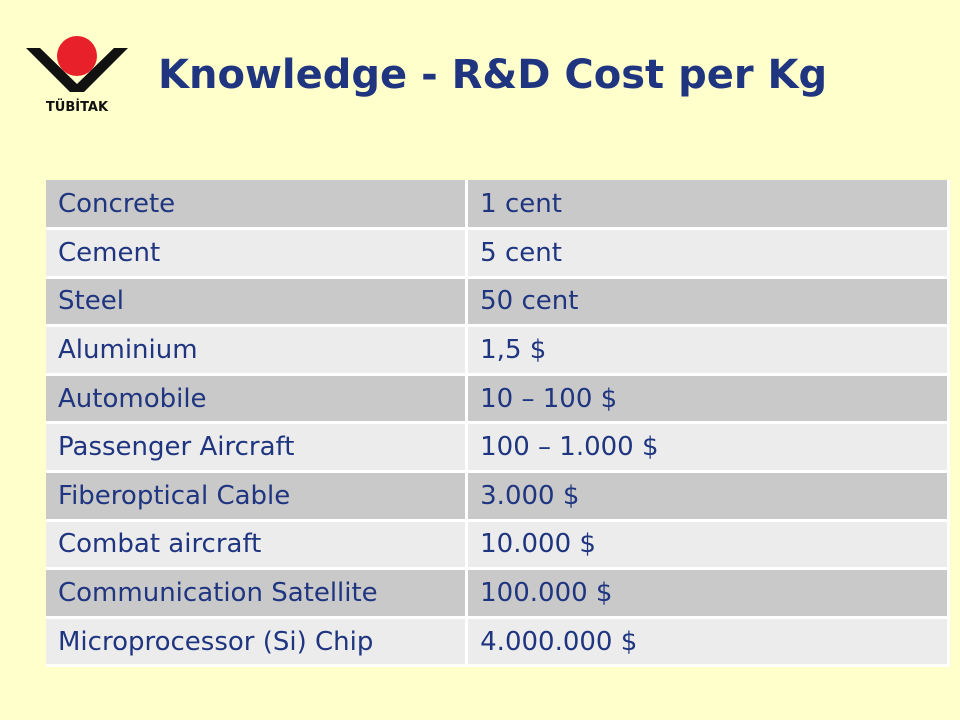 This screenshot has width=960, height=720. What do you see at coordinates (708, 350) in the screenshot?
I see `cost-cell: 1,5 $` at bounding box center [708, 350].